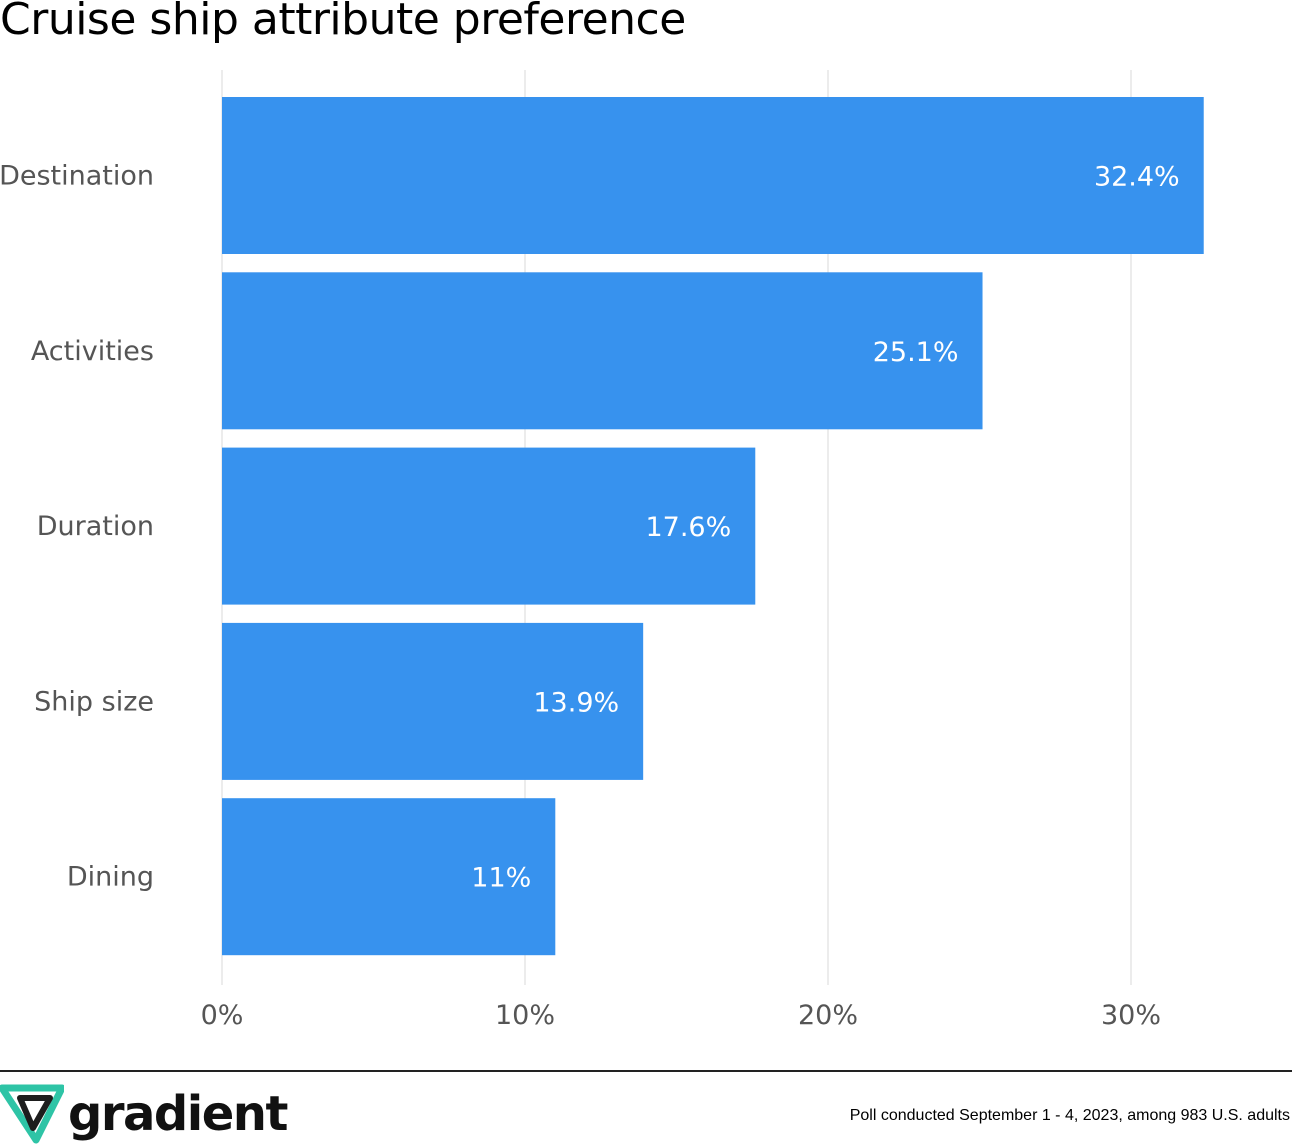 The width and height of the screenshot is (1292, 1148). I want to click on x-tick-label: 20%, so click(828, 1015).